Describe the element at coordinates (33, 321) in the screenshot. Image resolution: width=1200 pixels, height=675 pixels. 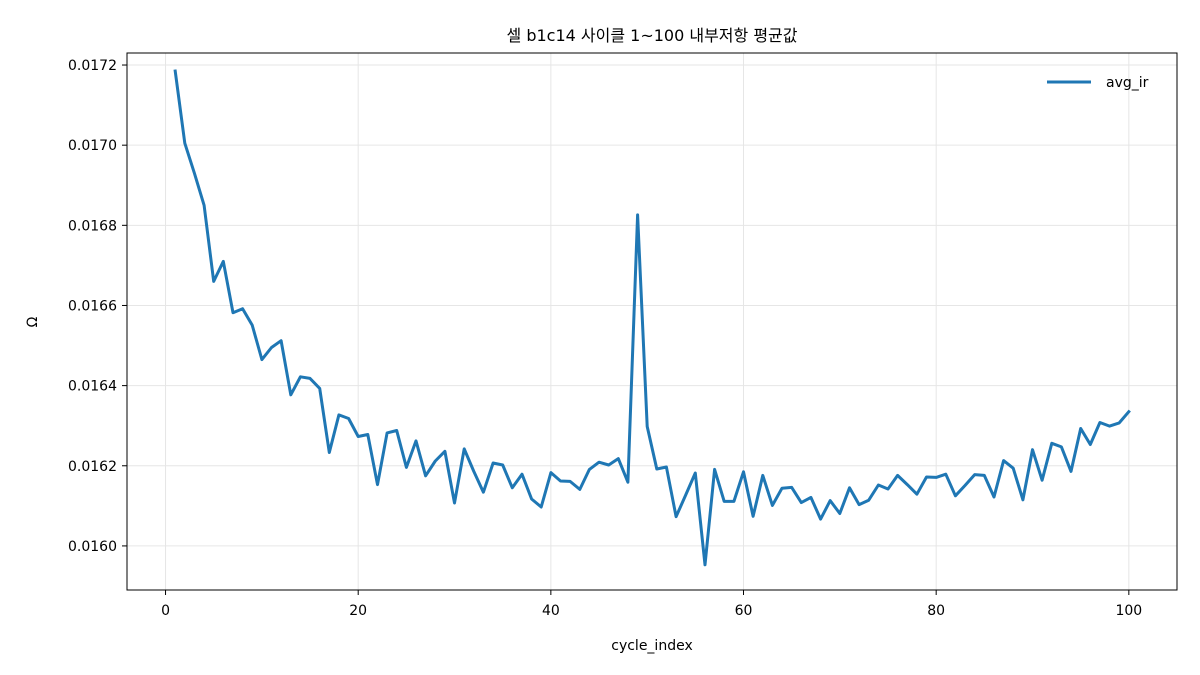
I see `y-axis-label: Ω` at that location.